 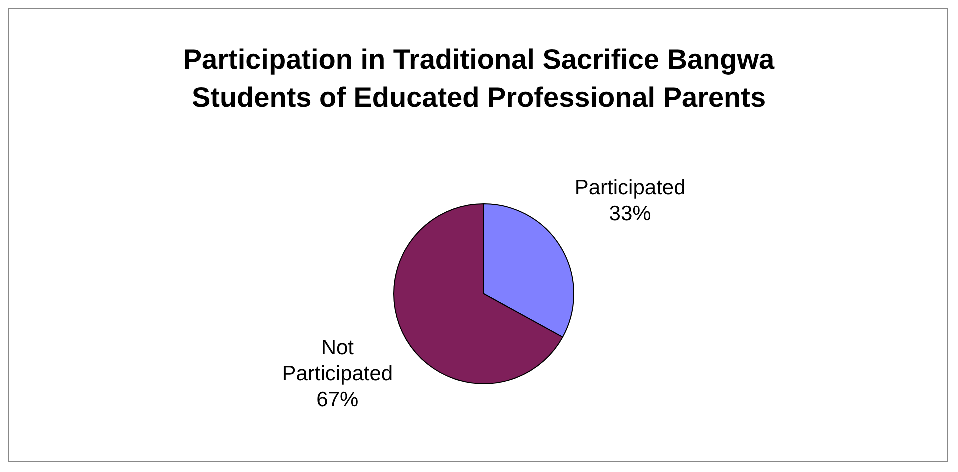 I want to click on data-label: 67%, so click(x=337, y=400).